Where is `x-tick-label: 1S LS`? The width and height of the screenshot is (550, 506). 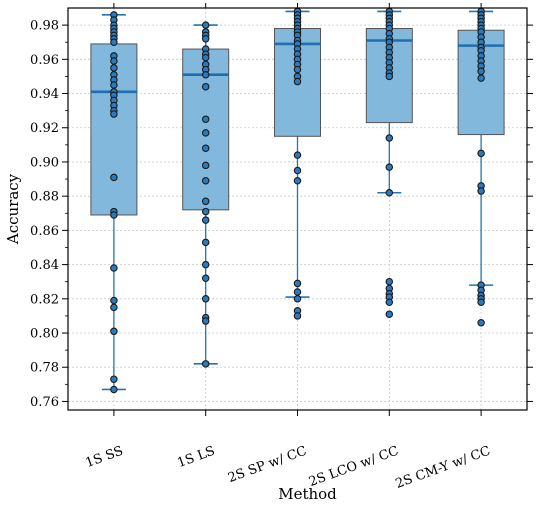 x-tick-label: 1S LS is located at coordinates (196, 457).